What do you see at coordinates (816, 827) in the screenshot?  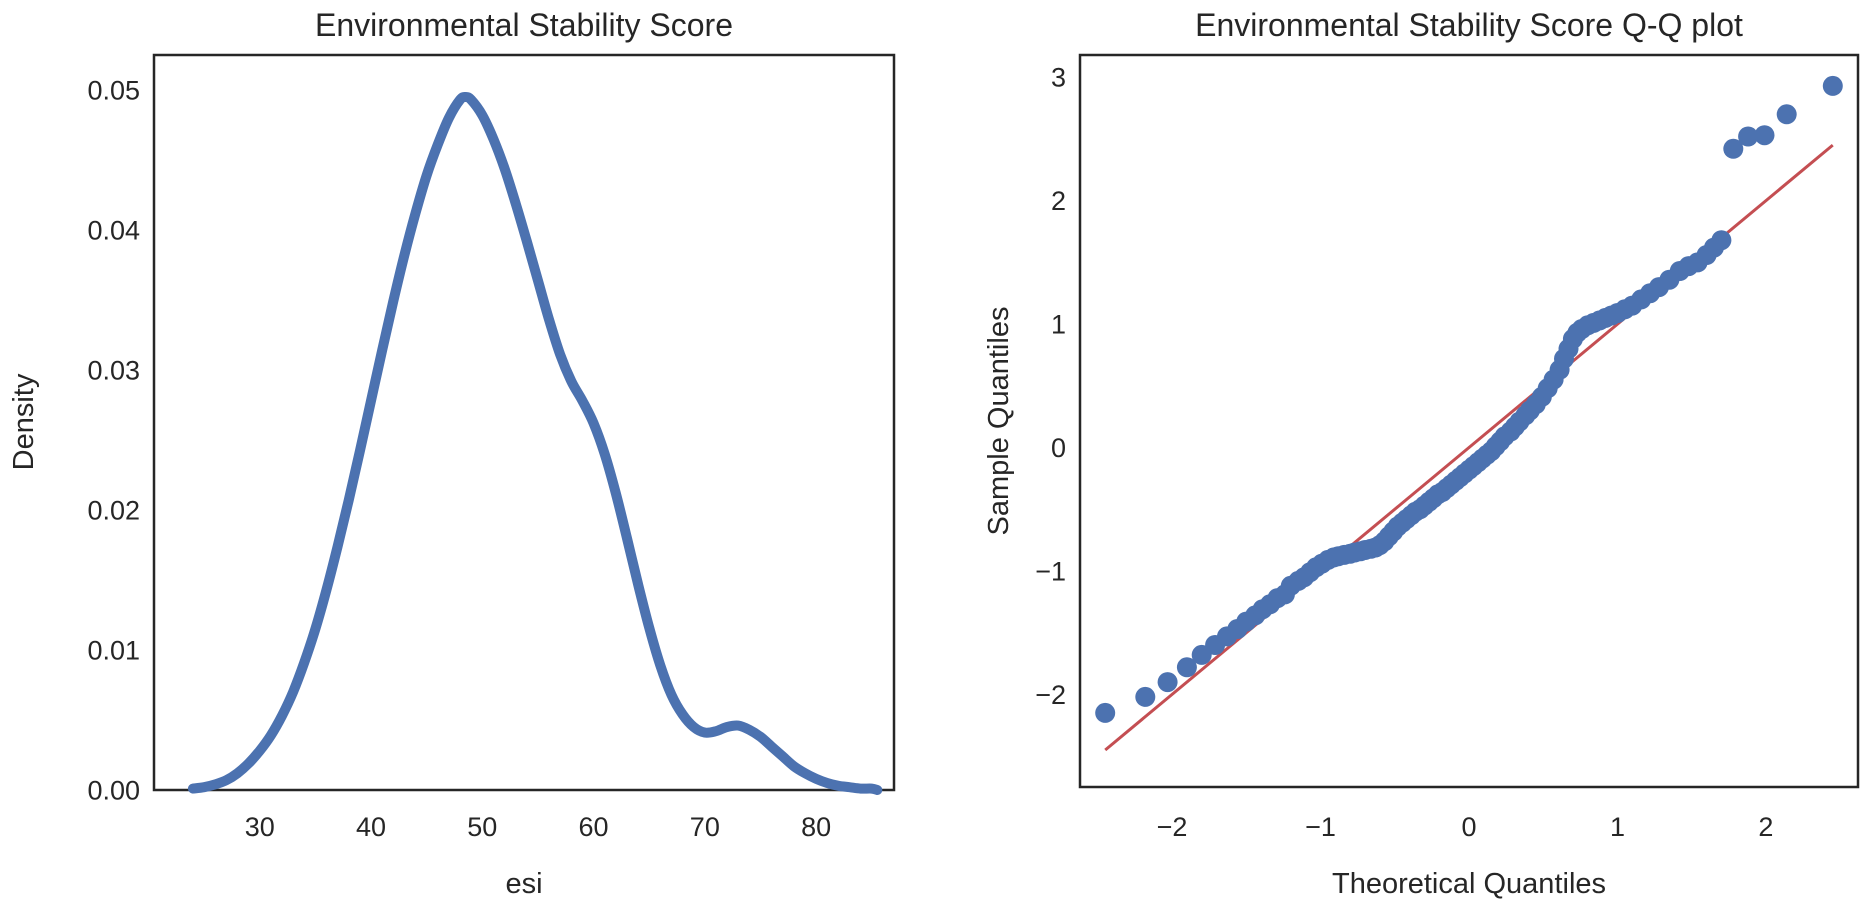 I see `x-tick-label: 80` at bounding box center [816, 827].